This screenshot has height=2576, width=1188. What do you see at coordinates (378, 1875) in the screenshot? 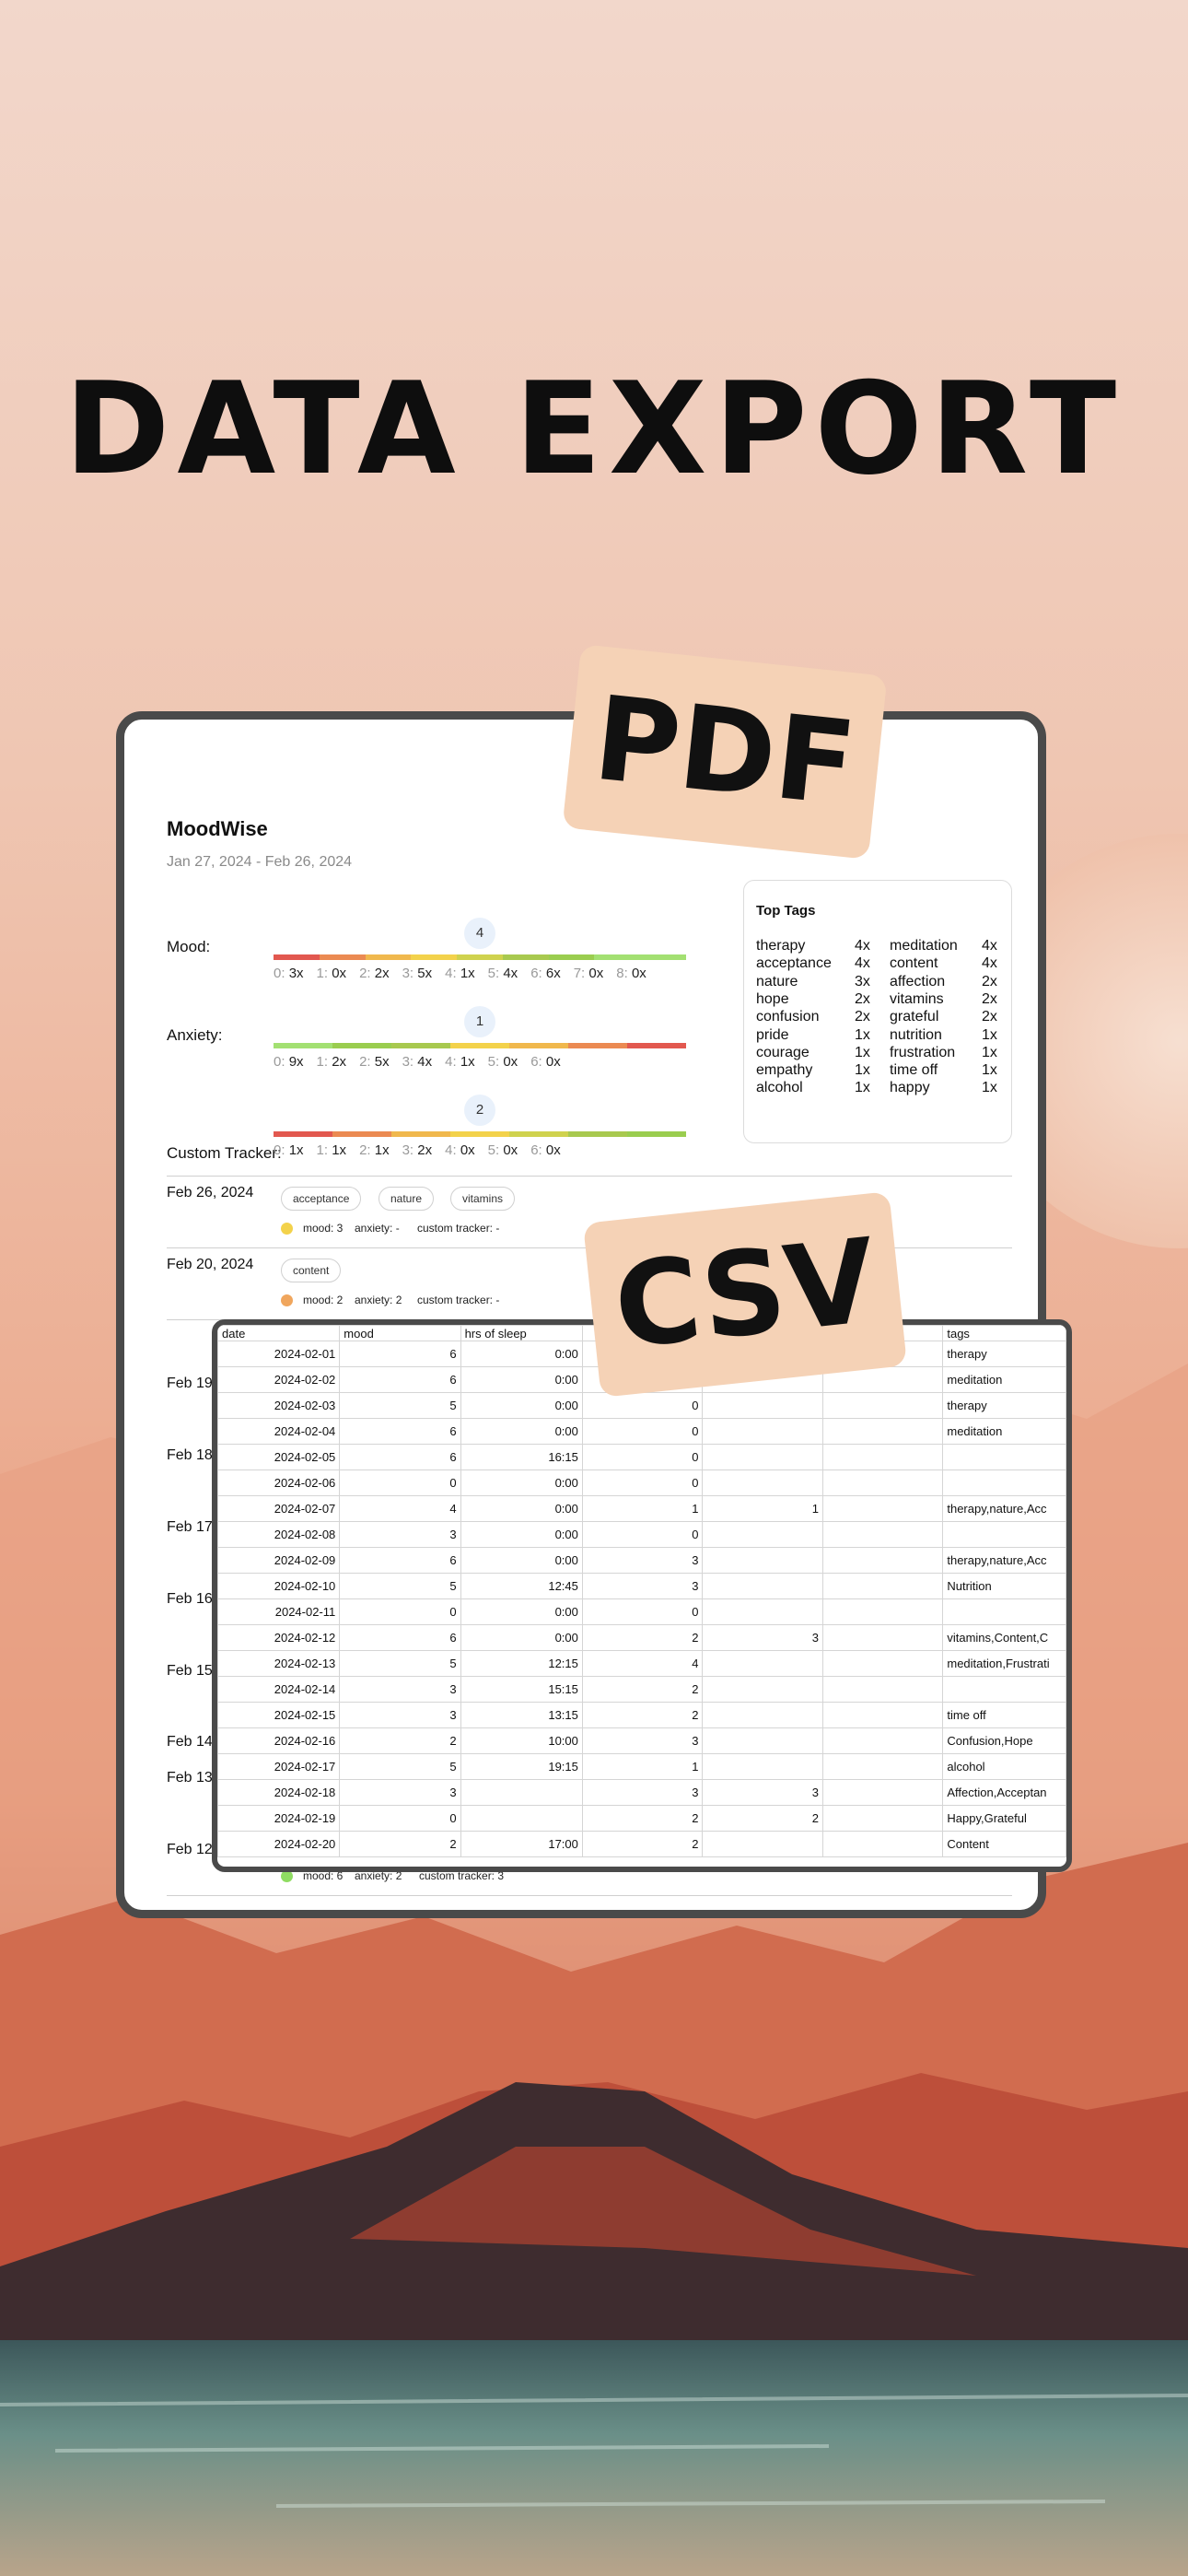
I see `last-entry-anxiety: anxiety: 2` at bounding box center [378, 1875].